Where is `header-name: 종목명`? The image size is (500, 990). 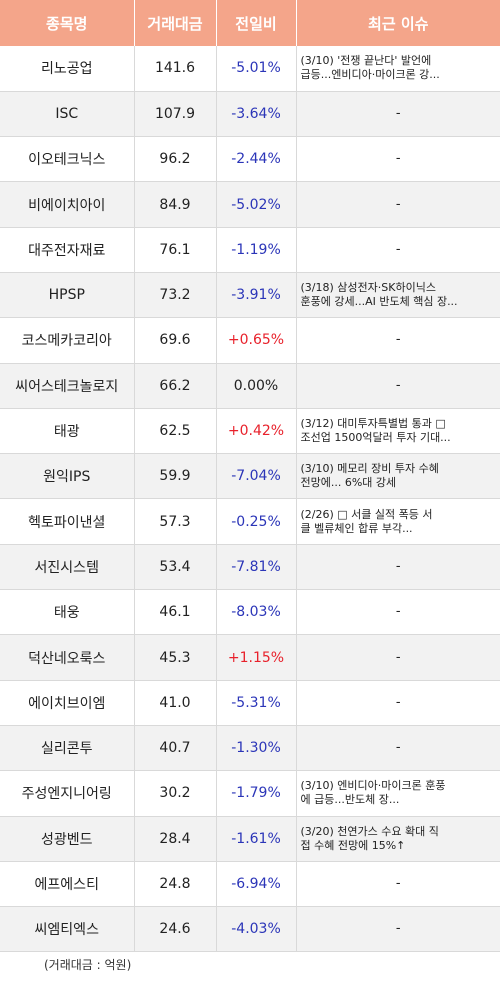
header-name: 종목명 is located at coordinates (67, 23).